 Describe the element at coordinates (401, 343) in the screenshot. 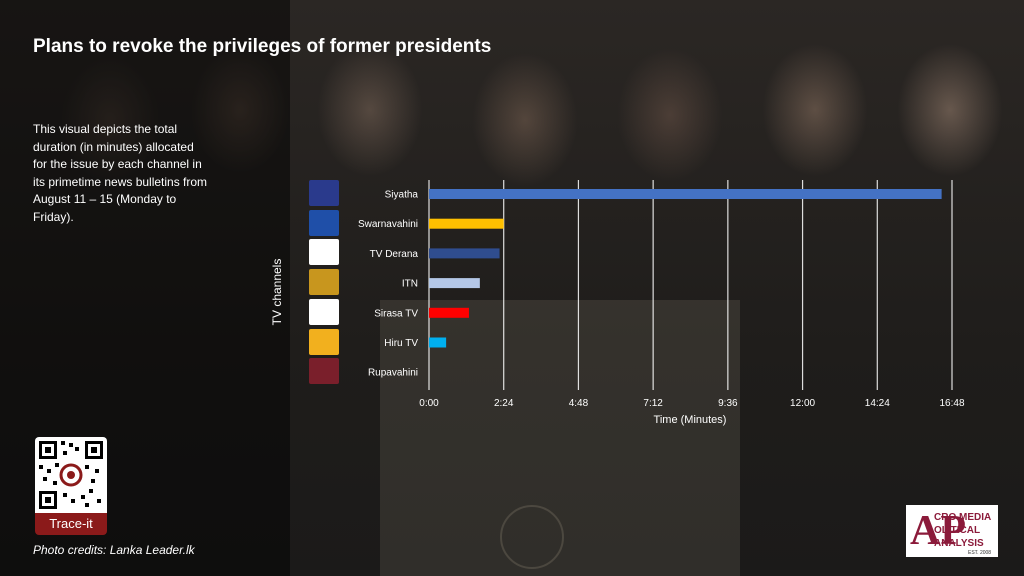

I see `category-label: Hiru TV` at that location.